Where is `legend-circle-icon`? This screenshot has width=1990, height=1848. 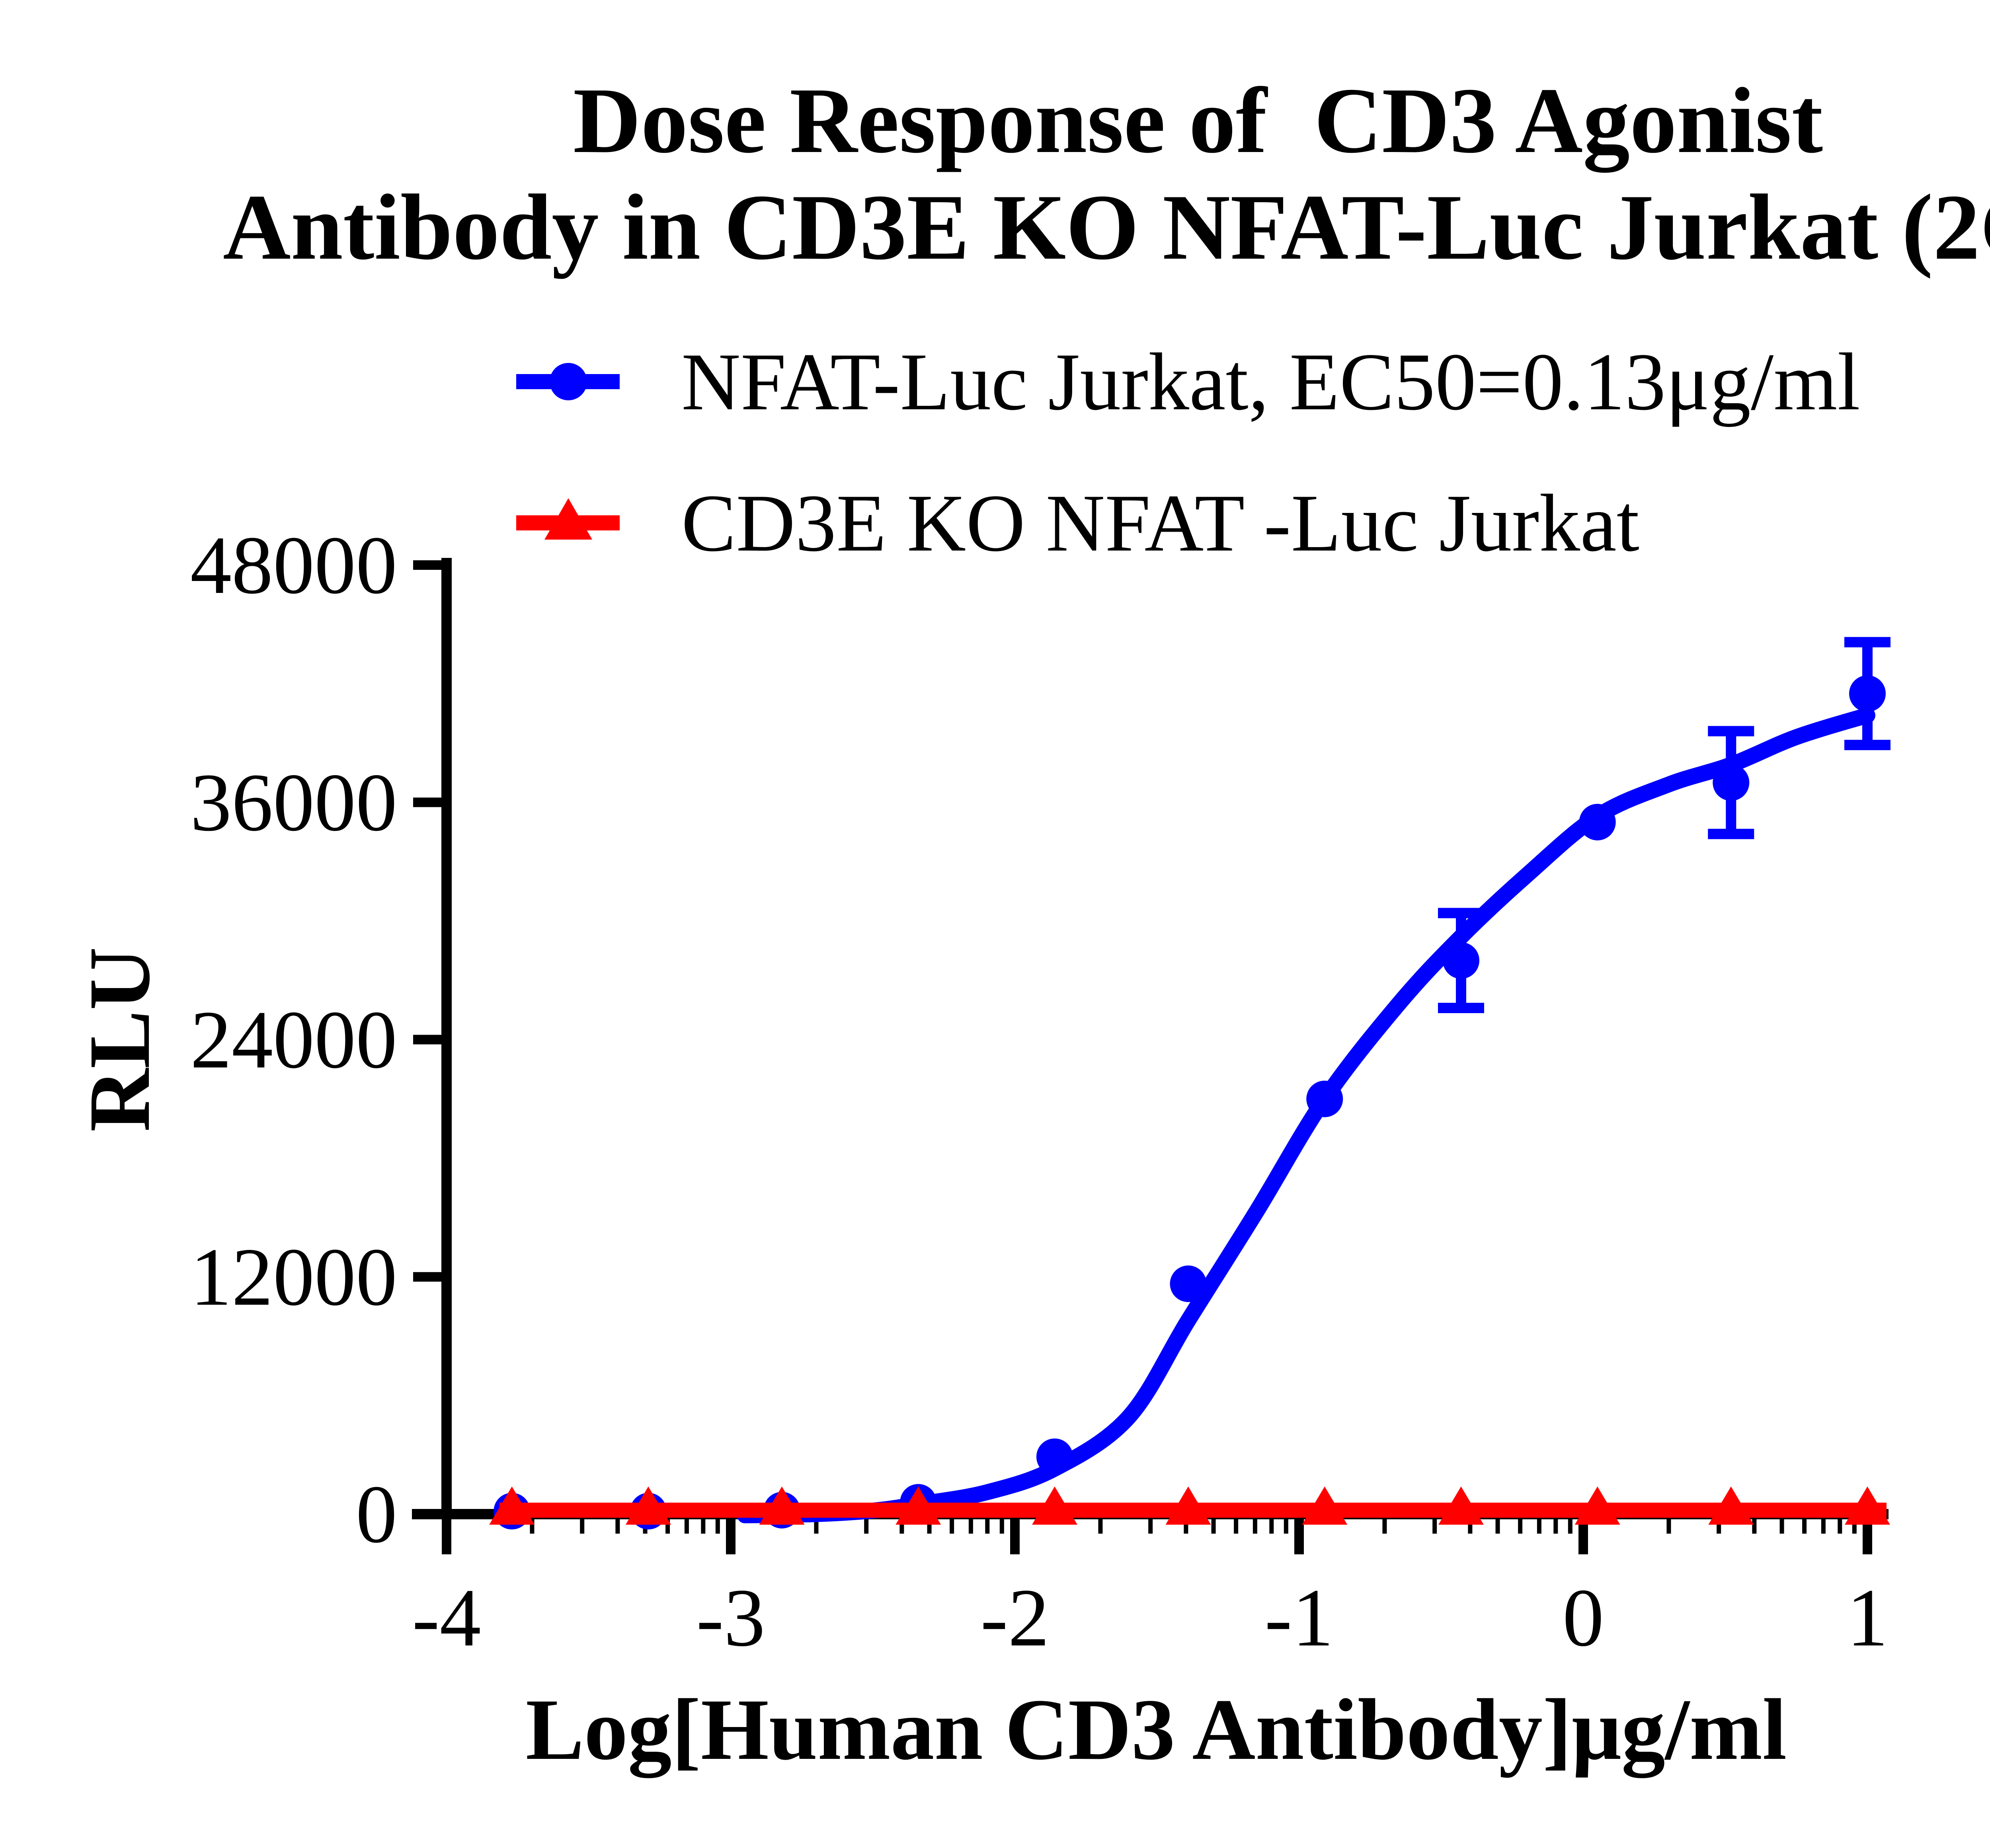 legend-circle-icon is located at coordinates (568, 381).